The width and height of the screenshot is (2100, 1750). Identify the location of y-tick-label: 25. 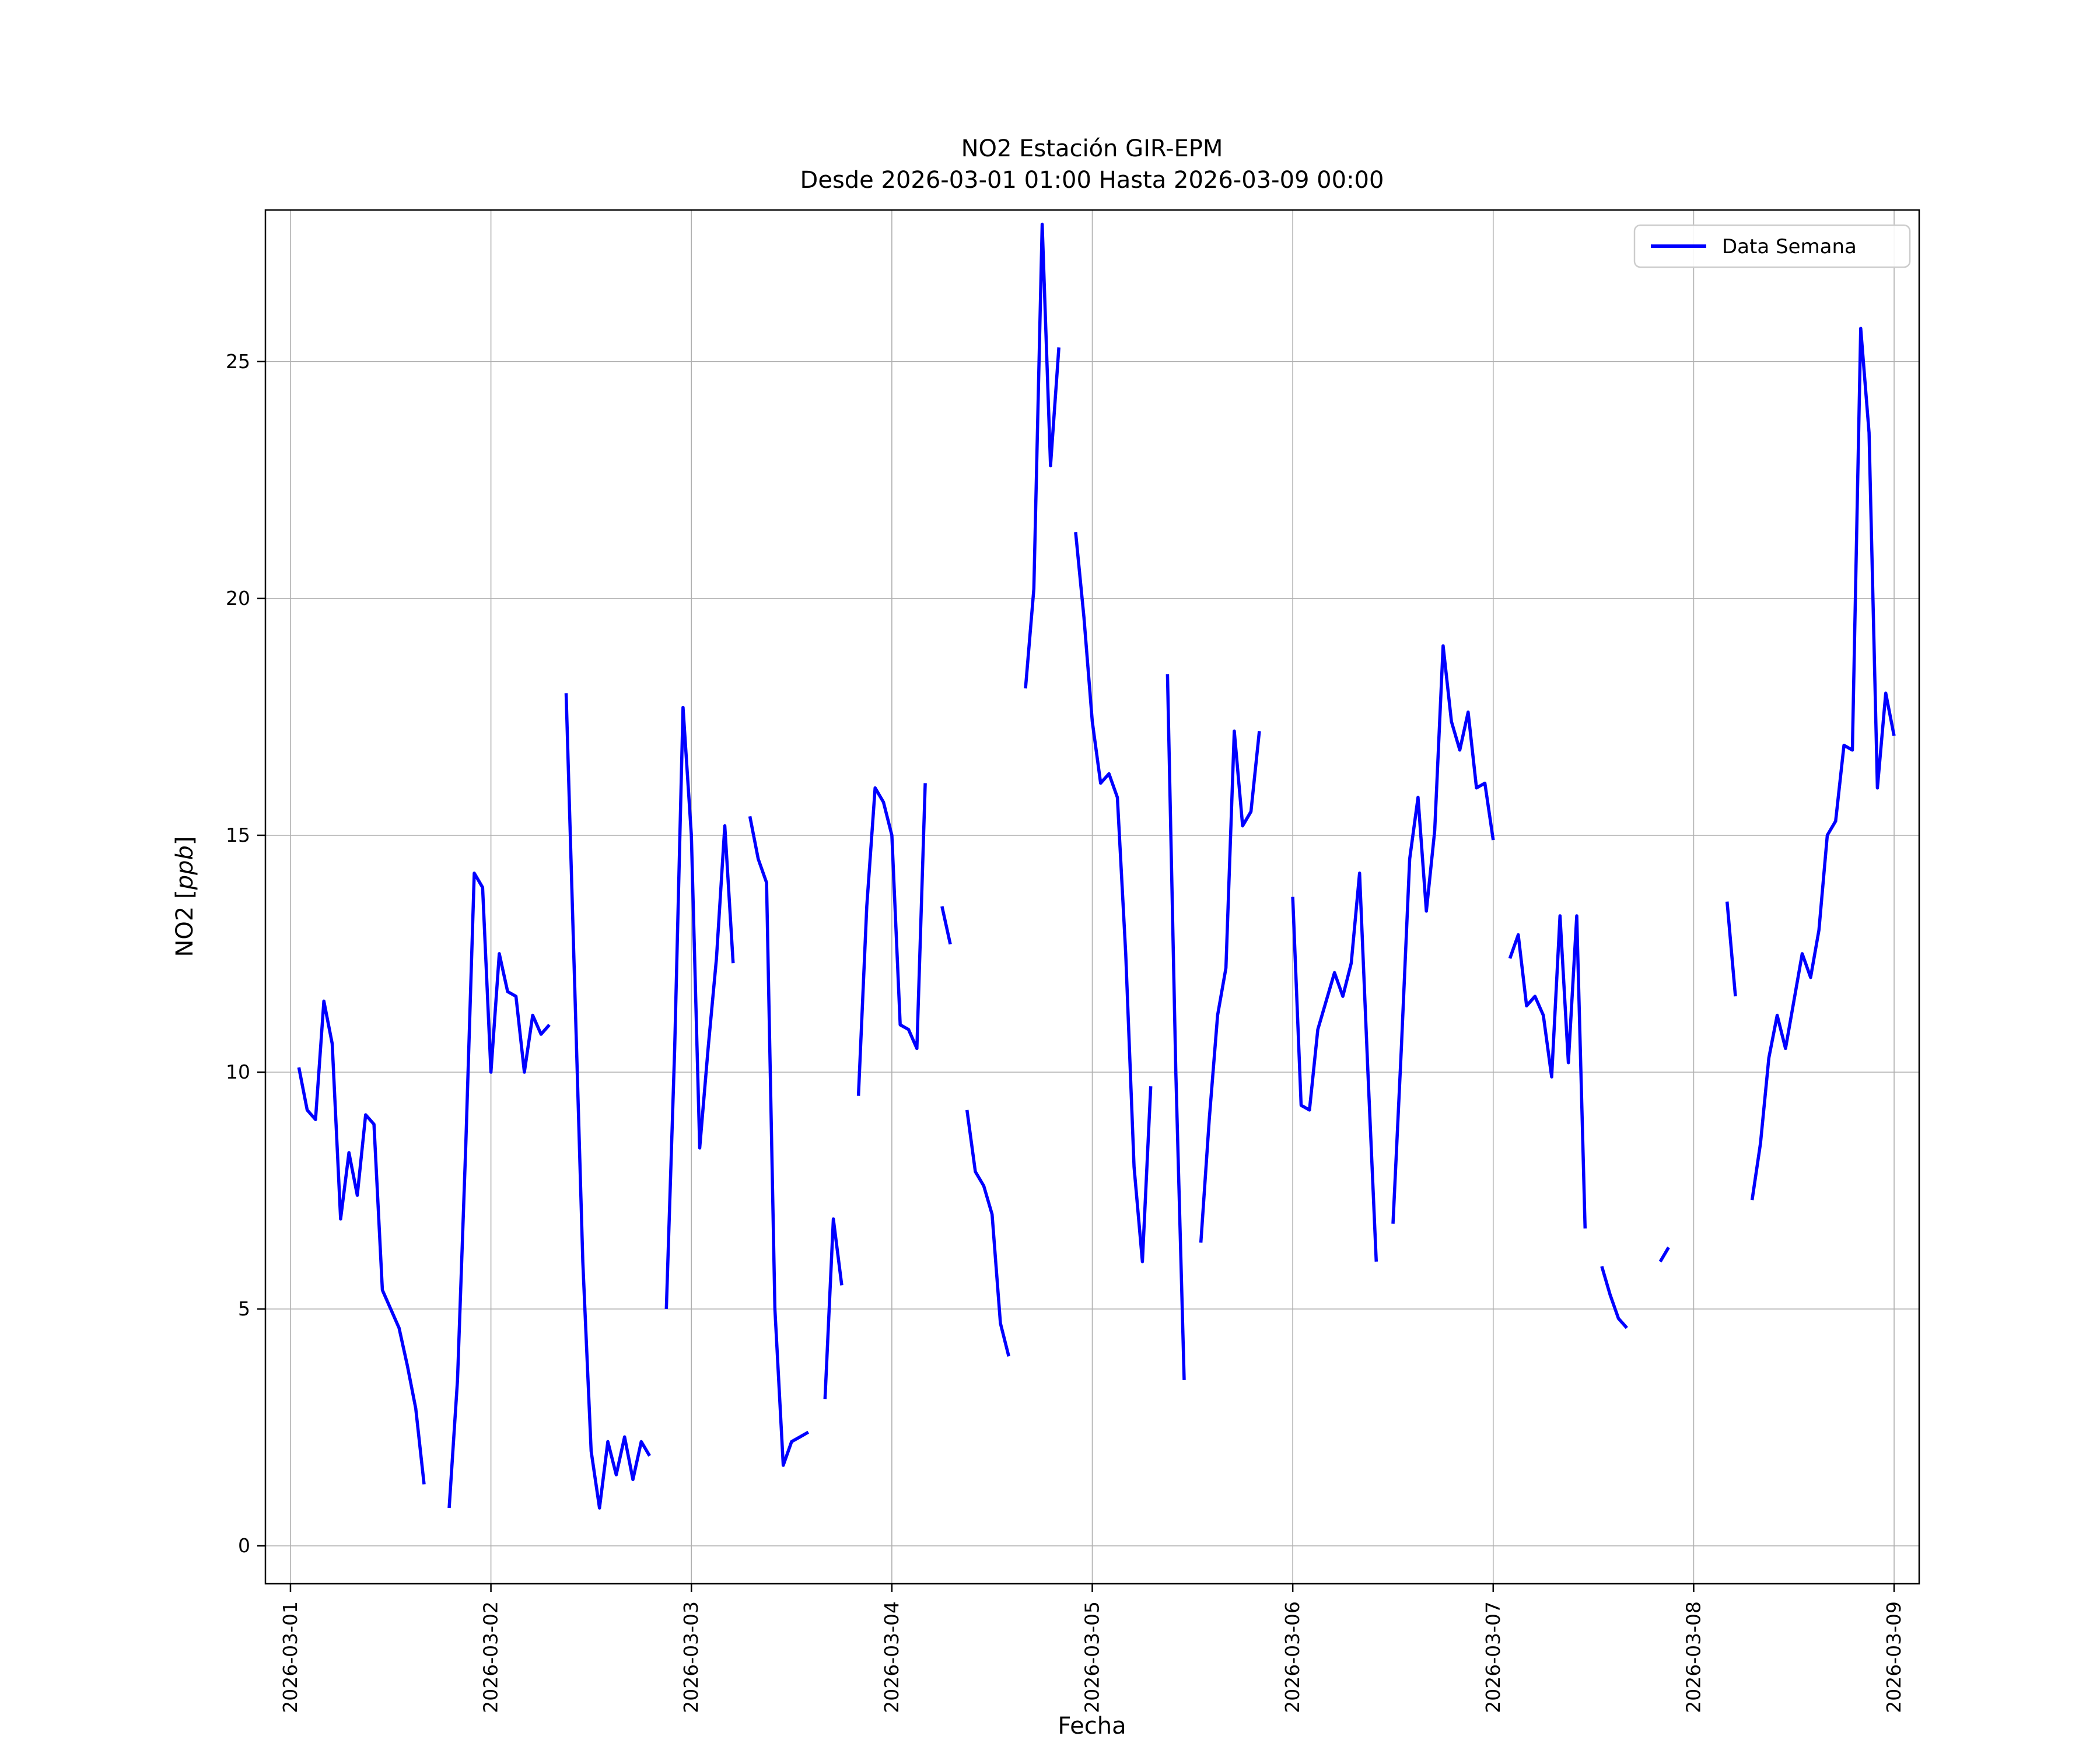
(238, 361).